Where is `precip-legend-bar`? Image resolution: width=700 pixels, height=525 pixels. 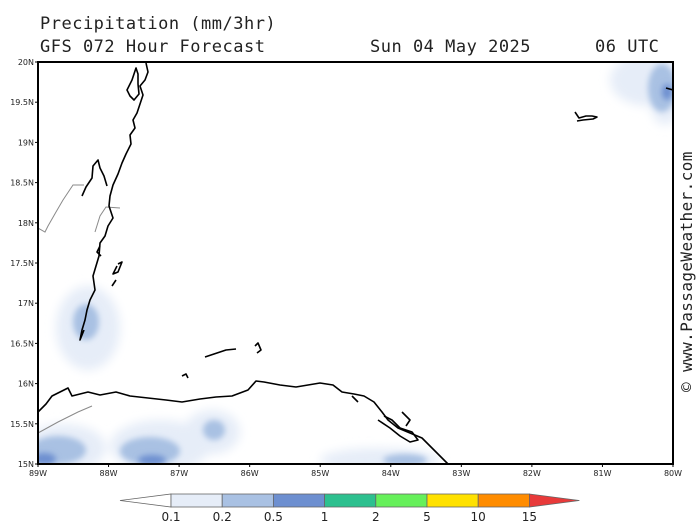 precip-legend-bar is located at coordinates (349, 500).